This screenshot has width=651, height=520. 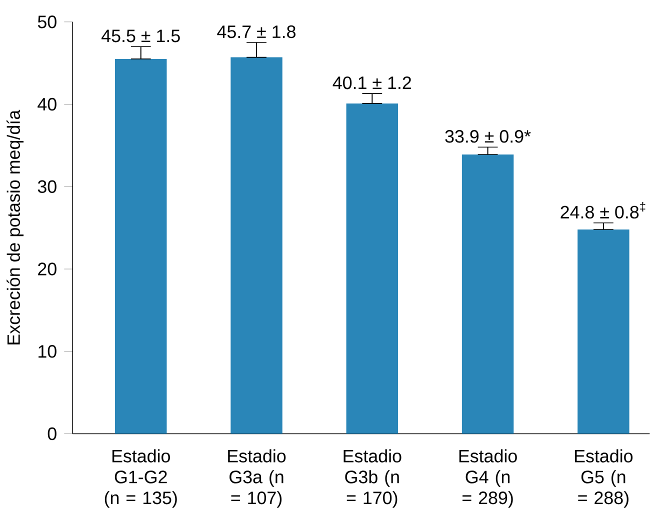 I want to click on y-tick-label: 20, so click(x=47, y=269).